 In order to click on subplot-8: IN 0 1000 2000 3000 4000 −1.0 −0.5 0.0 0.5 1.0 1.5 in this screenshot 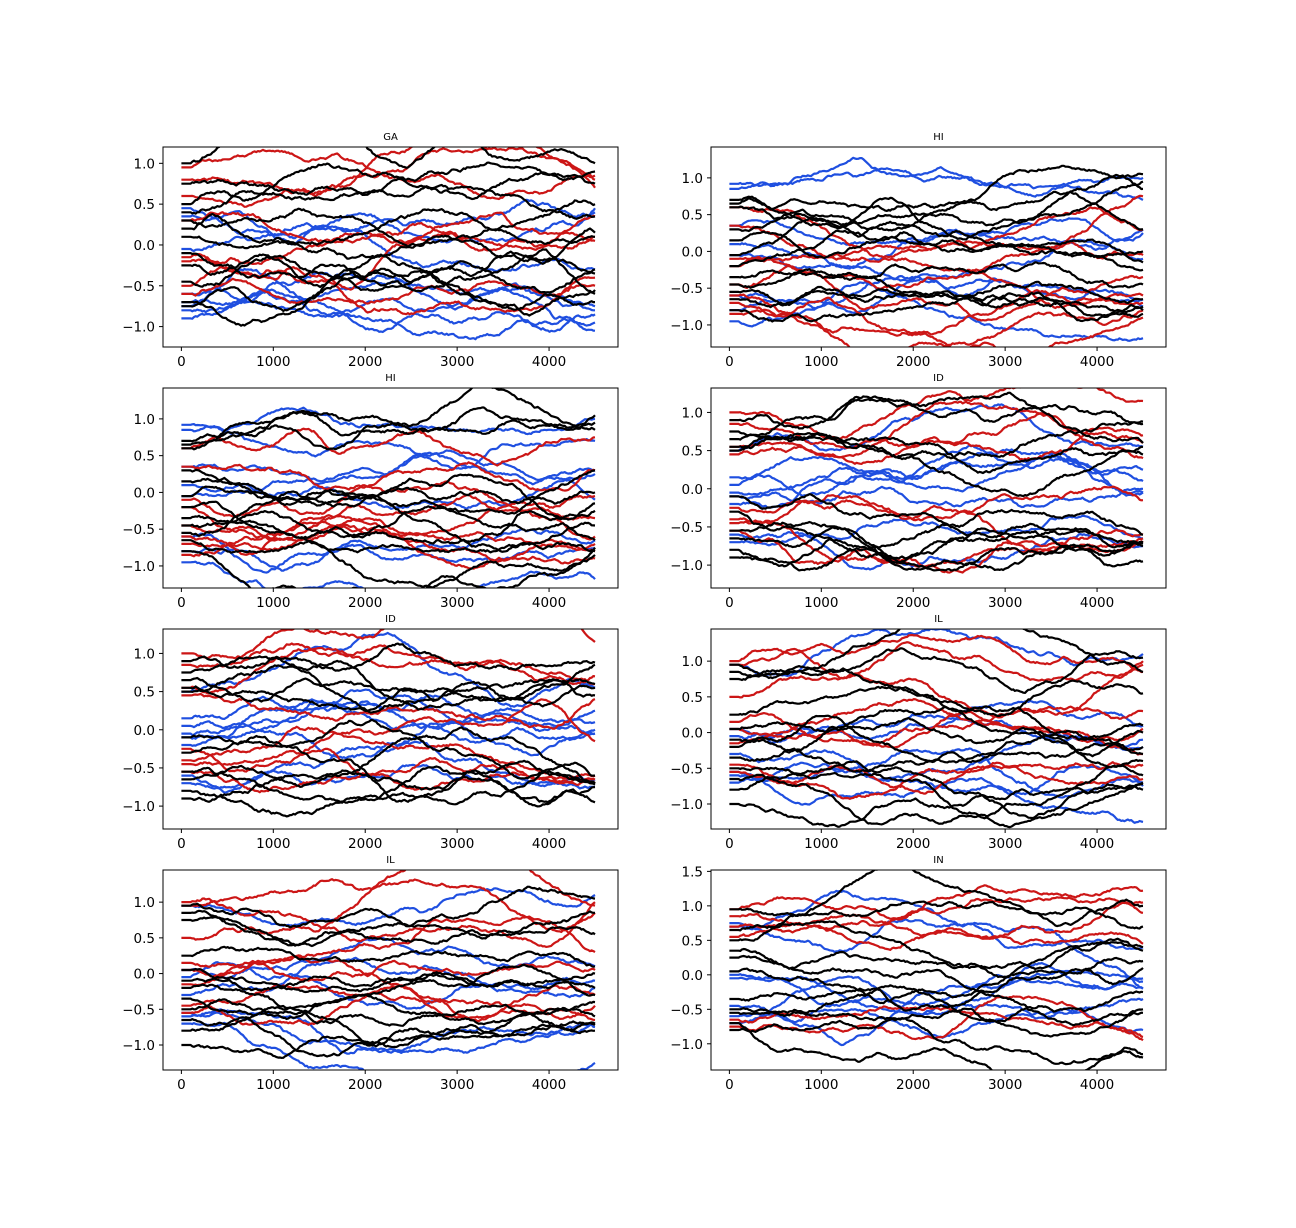, I will do `click(918, 974)`.